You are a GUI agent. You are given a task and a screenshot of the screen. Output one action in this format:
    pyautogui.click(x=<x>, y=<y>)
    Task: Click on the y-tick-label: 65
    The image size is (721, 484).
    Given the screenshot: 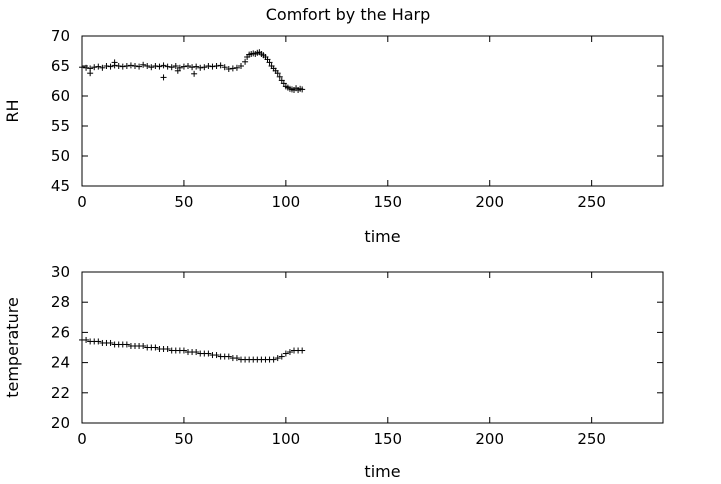 What is the action you would take?
    pyautogui.click(x=60, y=66)
    